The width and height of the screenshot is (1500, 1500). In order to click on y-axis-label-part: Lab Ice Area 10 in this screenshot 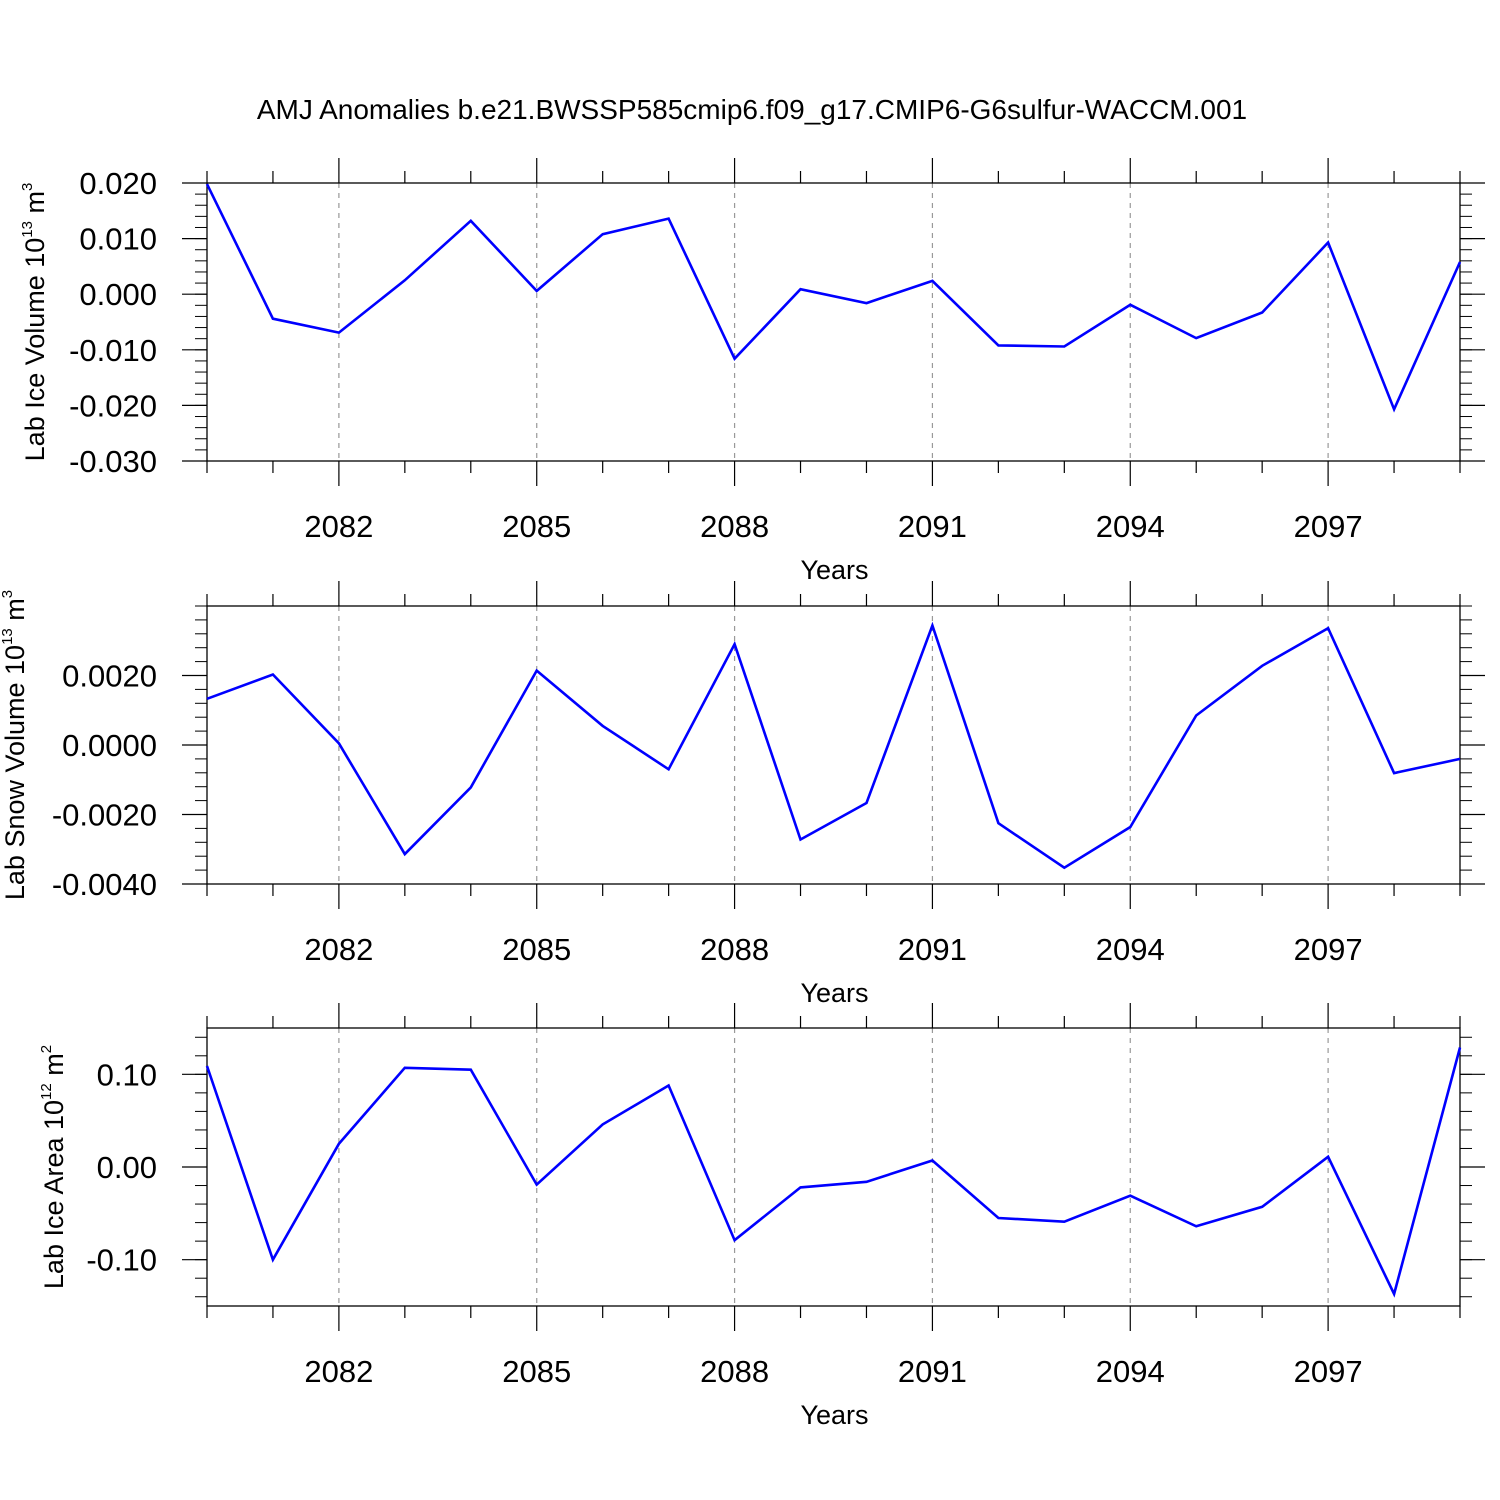, I will do `click(54, 1194)`.